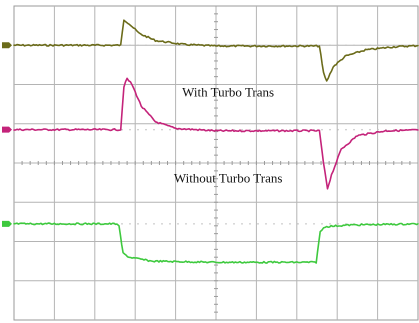  Describe the element at coordinates (228, 134) in the screenshot. I see `annotations: With Turbo Trans Without Turbo Trans` at that location.